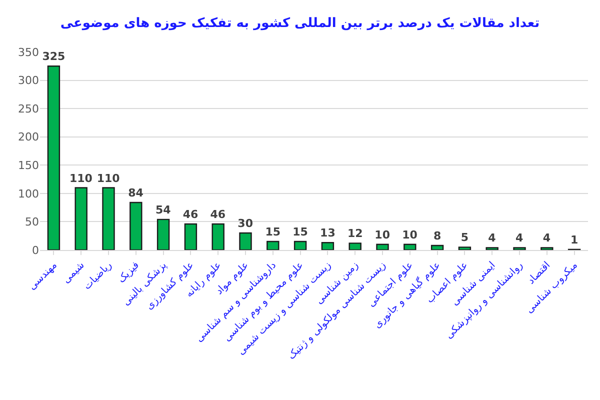  What do you see at coordinates (43, 276) in the screenshot?
I see `x-tick-label: مهندسی` at bounding box center [43, 276].